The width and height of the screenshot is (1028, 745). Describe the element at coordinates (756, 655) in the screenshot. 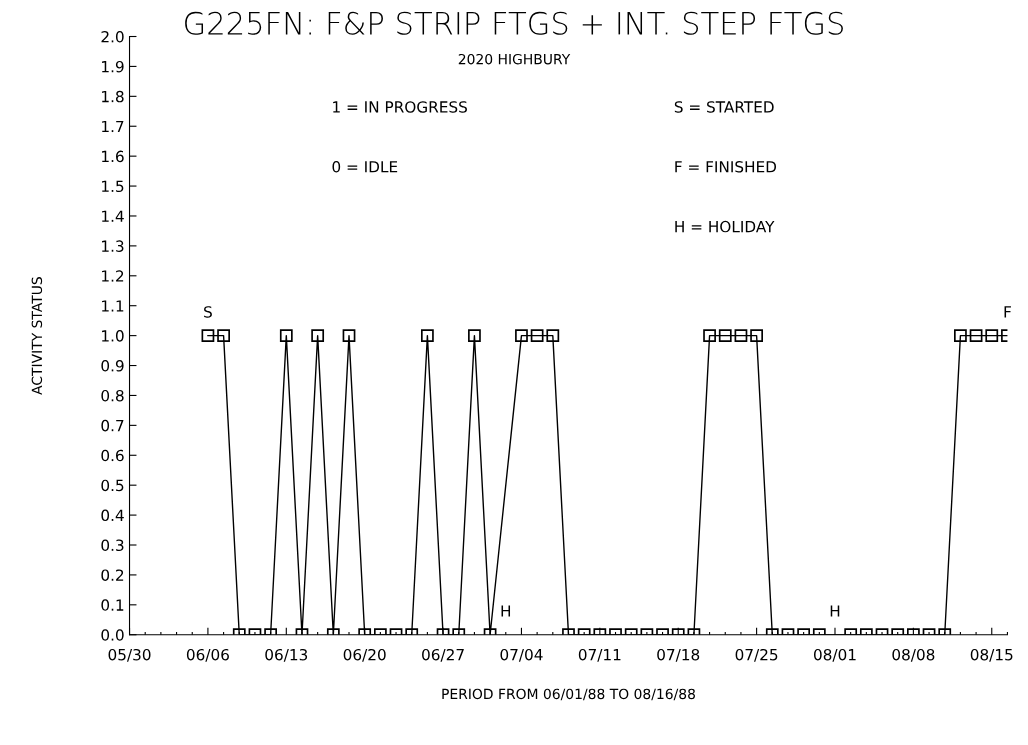

I see `x-tick-label: 07/25` at that location.